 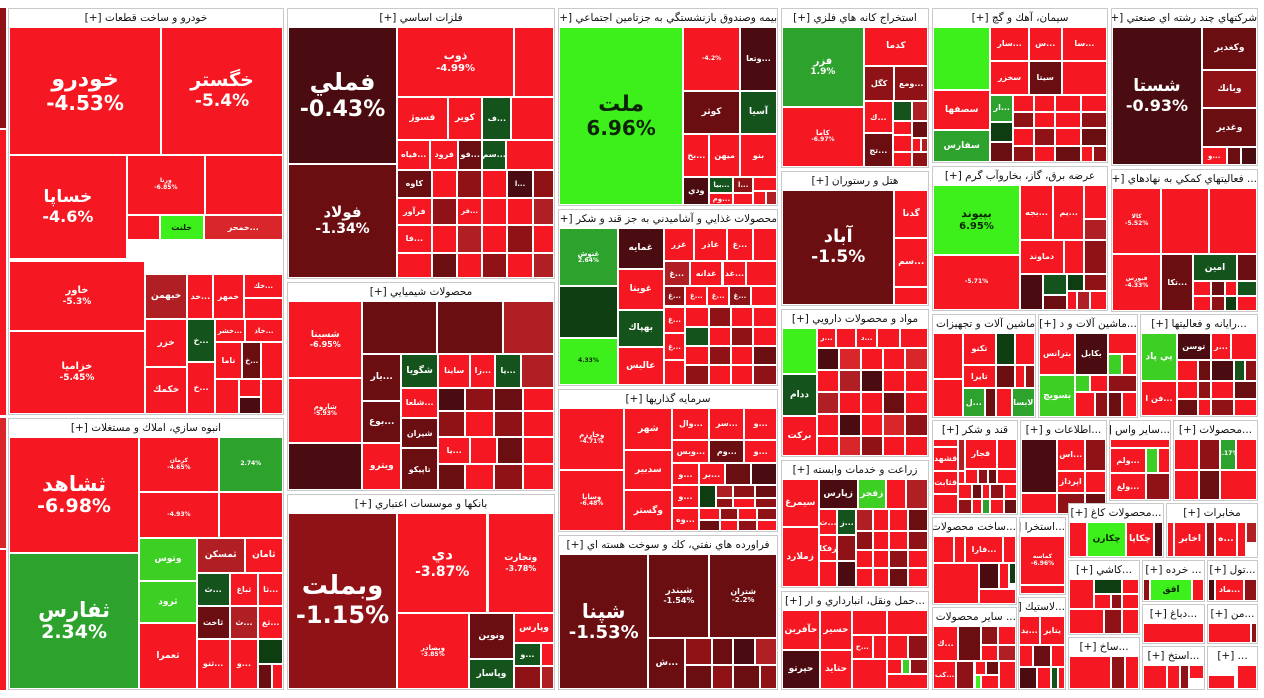 What do you see at coordinates (1137, 221) in the screenshot?
I see `tile-كالا: كالا -5.52%` at bounding box center [1137, 221].